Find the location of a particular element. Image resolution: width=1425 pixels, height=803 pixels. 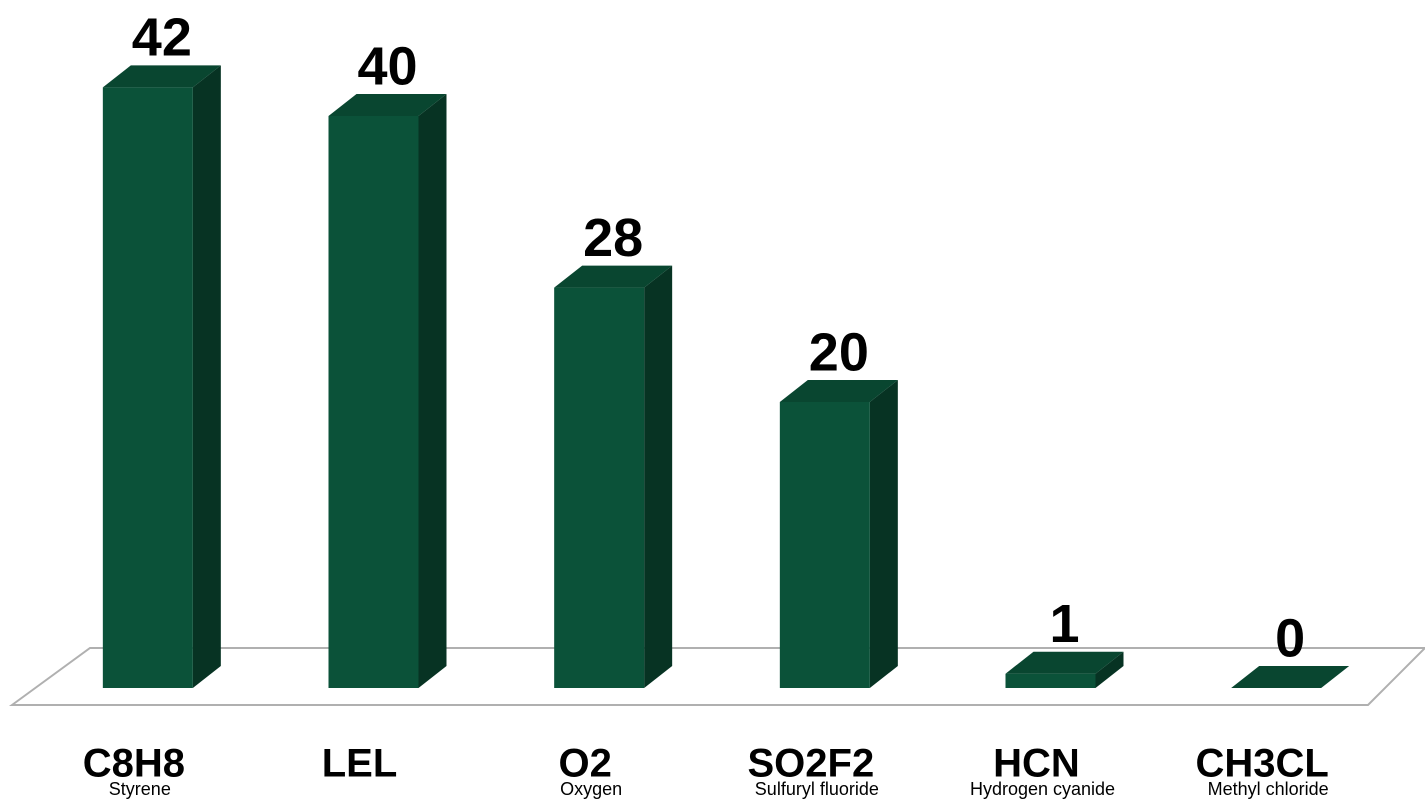

data-label: 0 is located at coordinates (1290, 638).